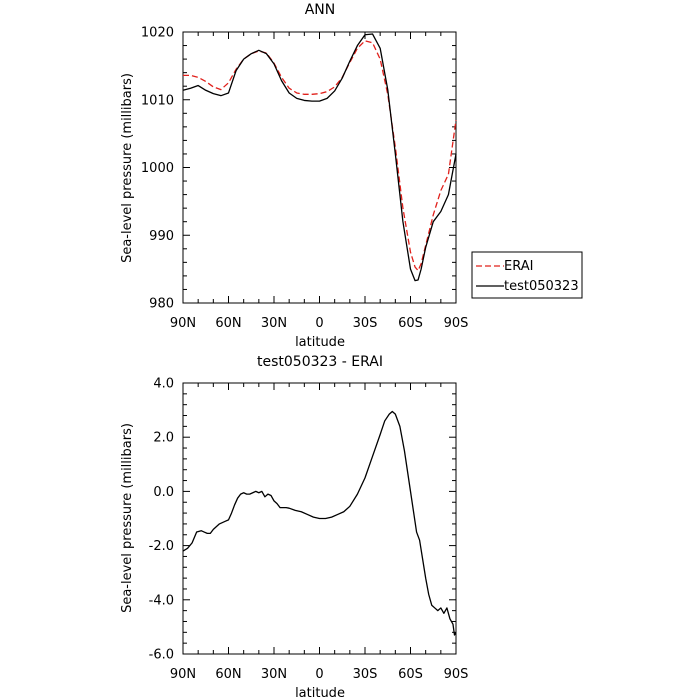  What do you see at coordinates (157, 33) in the screenshot?
I see `y-tick-label: 1020` at bounding box center [157, 33].